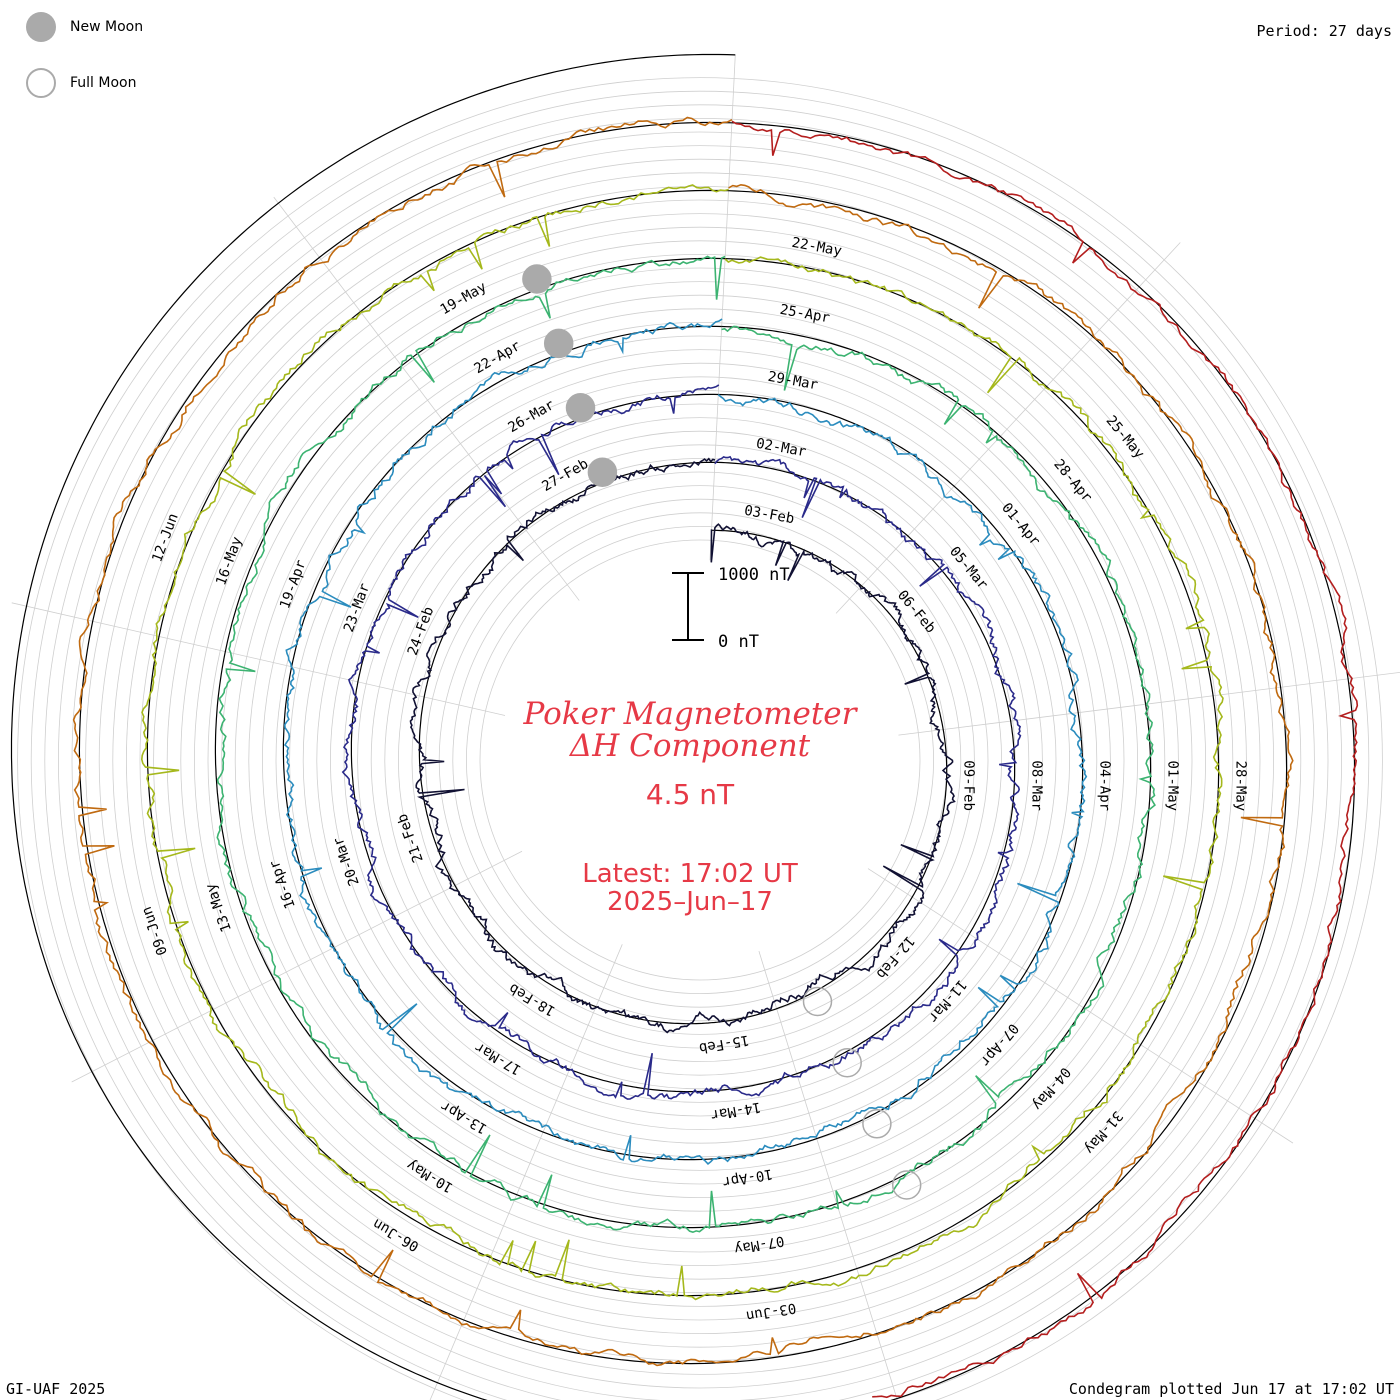 This screenshot has width=1400, height=1400. I want to click on date-label: 07-May, so click(759, 1244).